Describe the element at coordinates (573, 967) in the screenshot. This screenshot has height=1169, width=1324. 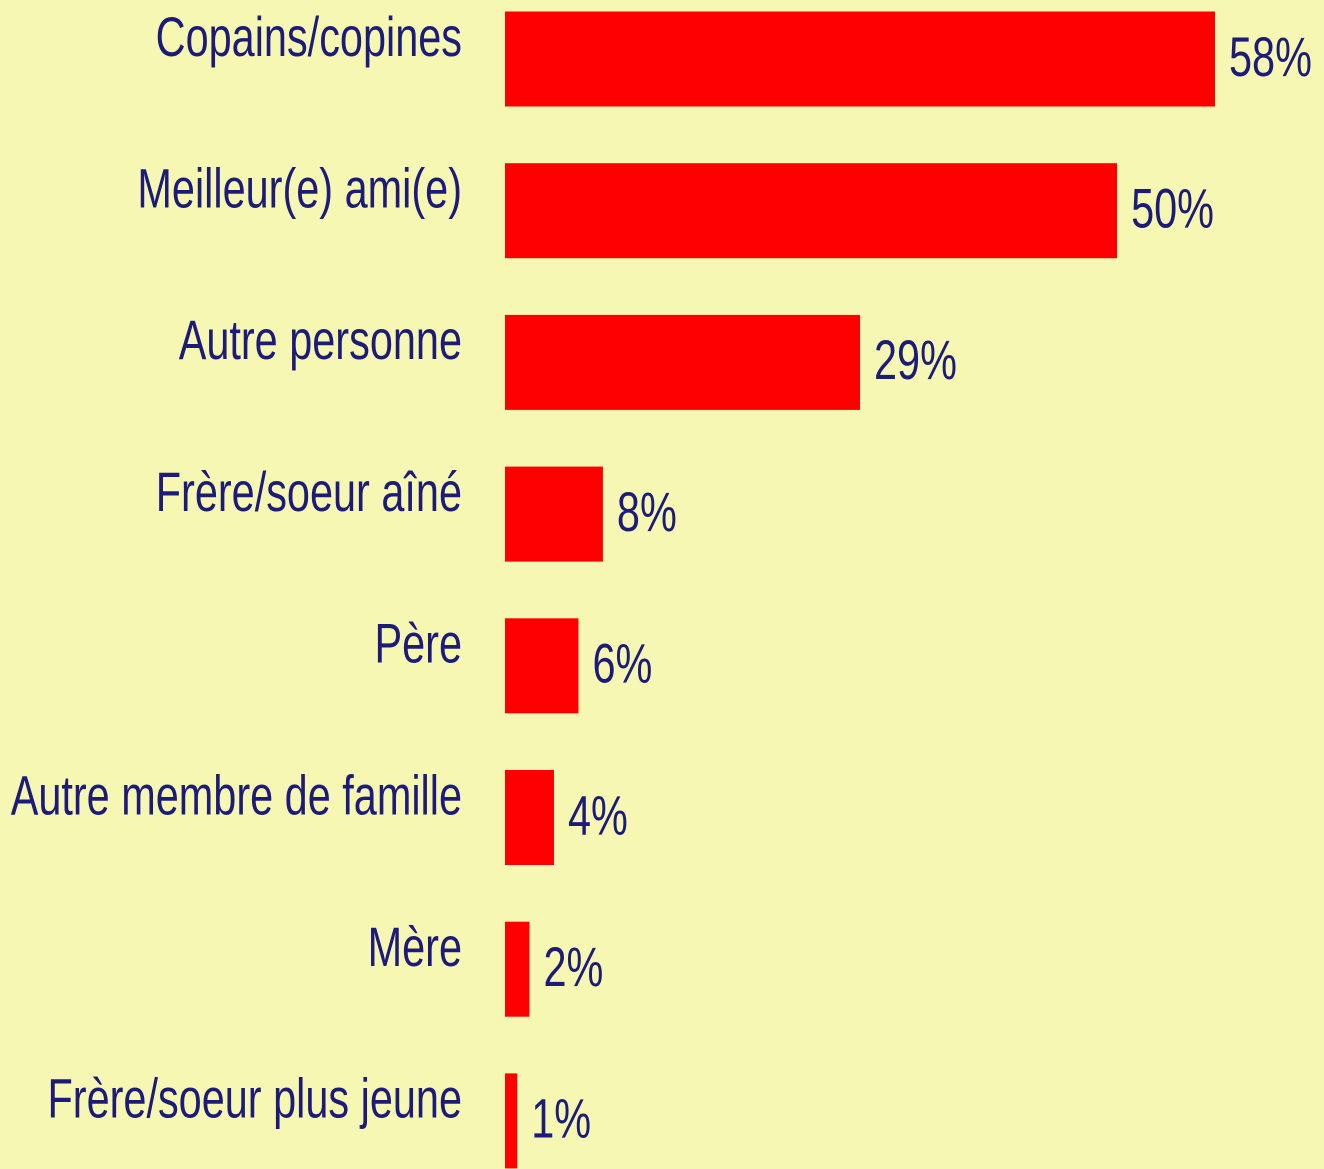
I see `value-label: 2%` at that location.